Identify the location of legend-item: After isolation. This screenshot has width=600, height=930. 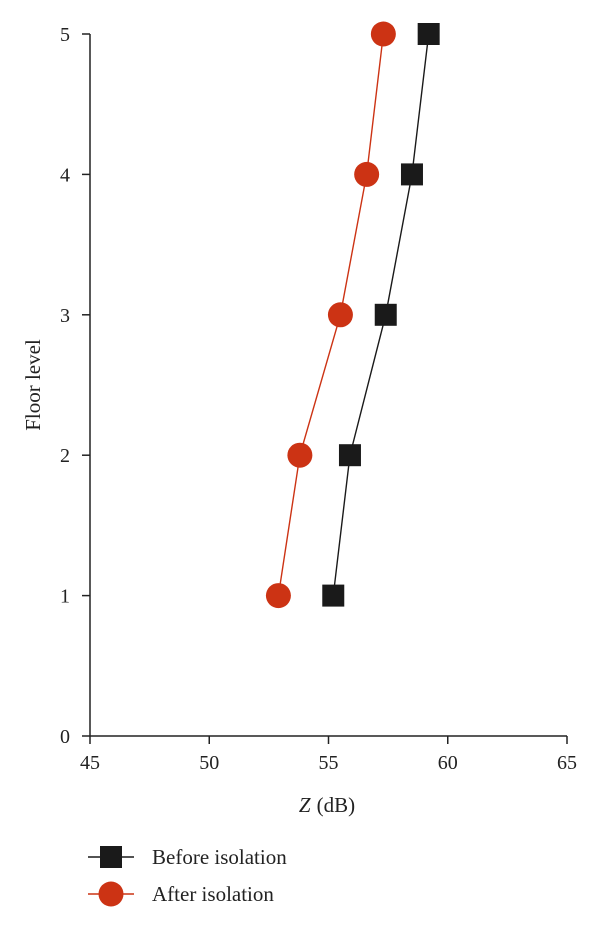
(181, 894).